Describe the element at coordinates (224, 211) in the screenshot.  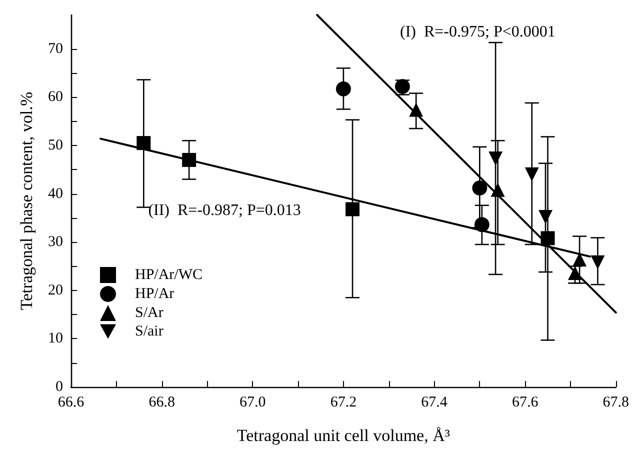
I see `annotation: (II) R=-0.987; P=0.013` at that location.